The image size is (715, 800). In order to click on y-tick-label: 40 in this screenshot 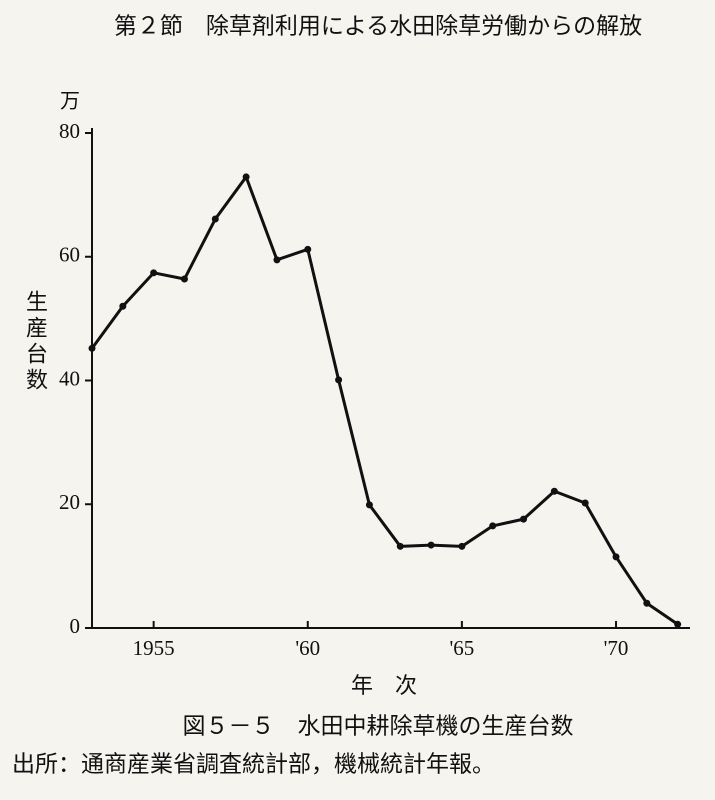, I will do `click(69, 378)`.